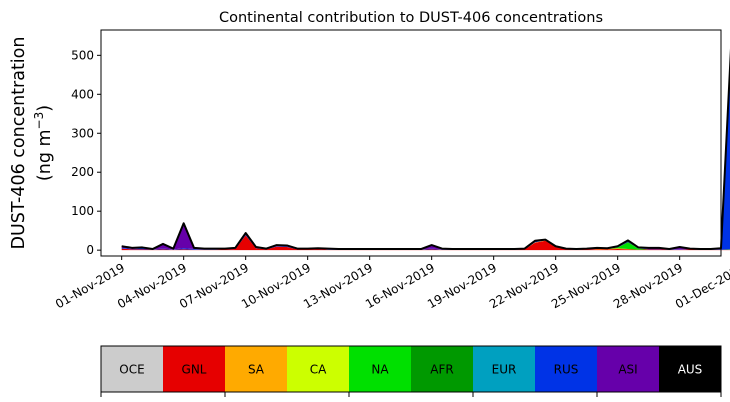 Image resolution: width=730 pixels, height=402 pixels. What do you see at coordinates (338, 285) in the screenshot?
I see `x-tick-label: 13-Nov-2019` at bounding box center [338, 285].